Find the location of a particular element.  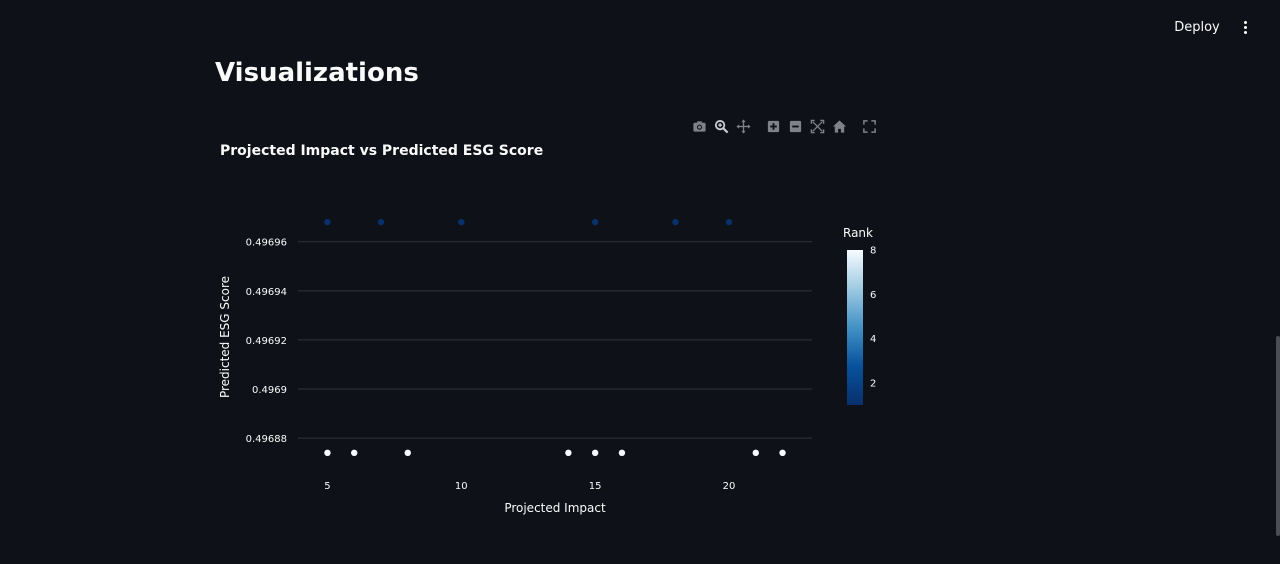

colorbar-tick-label: 6 is located at coordinates (873, 295).